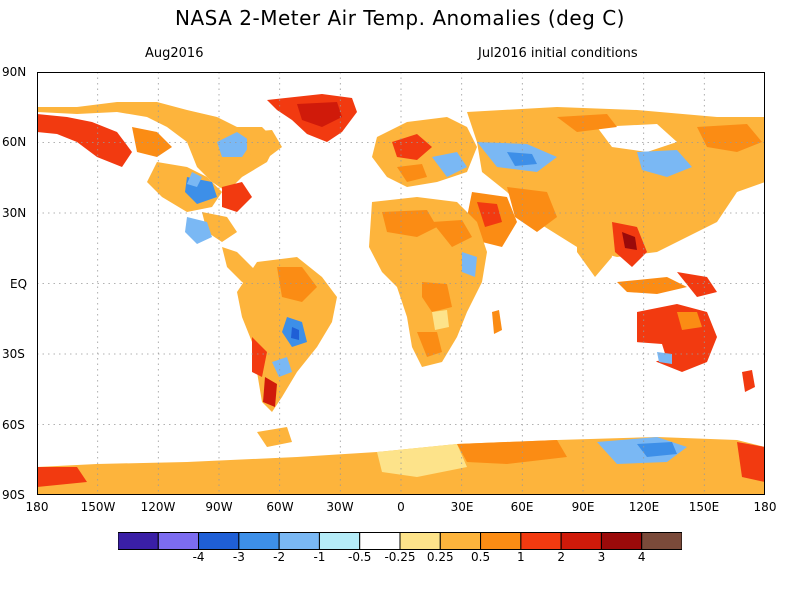 The width and height of the screenshot is (800, 600). What do you see at coordinates (287, 334) in the screenshot?
I see `south-america-region` at bounding box center [287, 334].